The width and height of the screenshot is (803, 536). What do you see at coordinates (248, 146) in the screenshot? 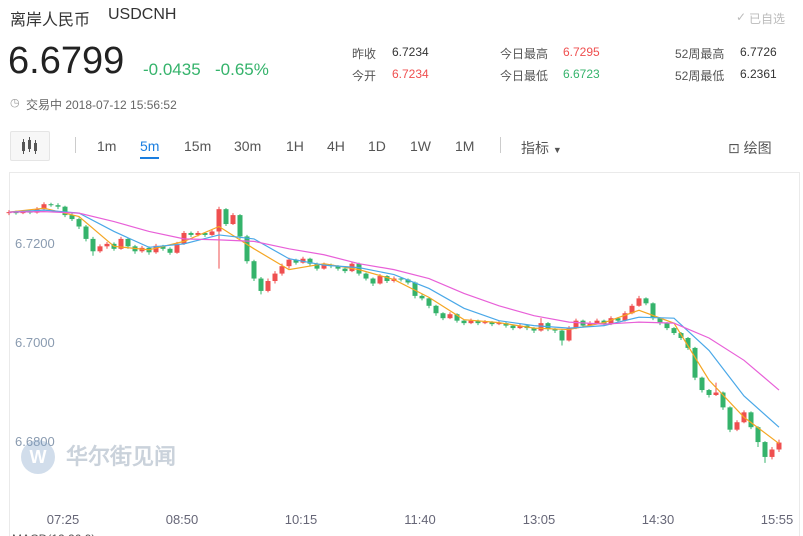
I see `period-tab: 30m` at bounding box center [248, 146].